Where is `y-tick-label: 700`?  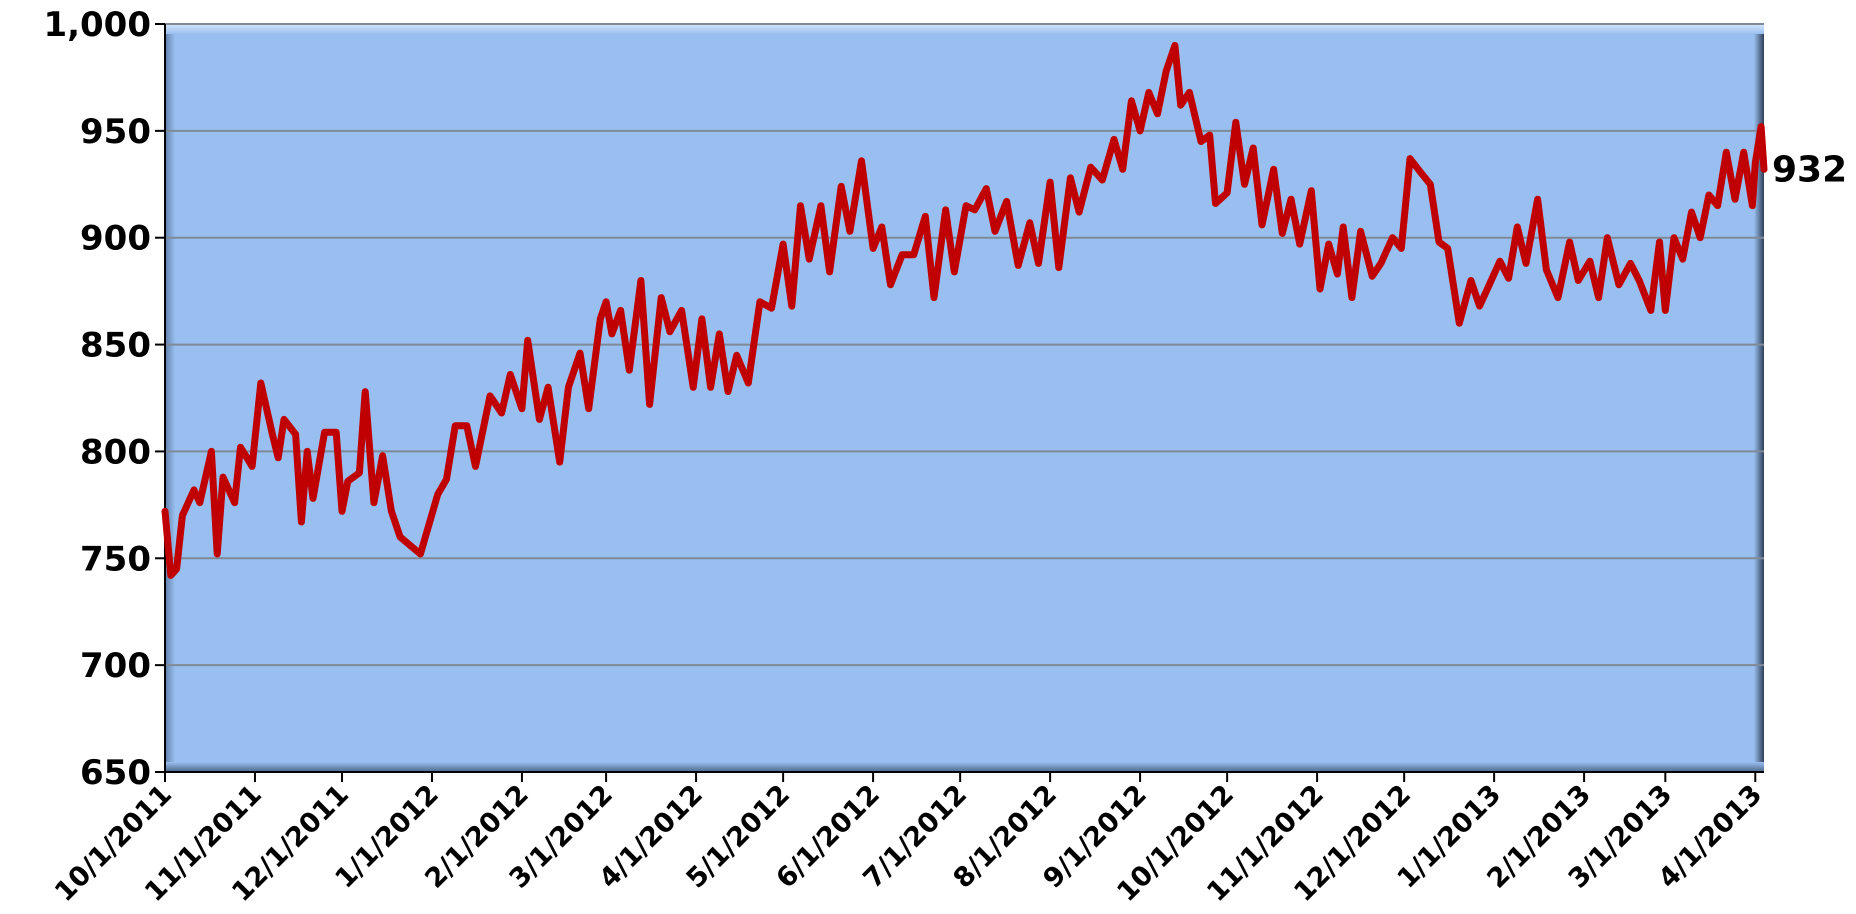
y-tick-label: 700 is located at coordinates (115, 666).